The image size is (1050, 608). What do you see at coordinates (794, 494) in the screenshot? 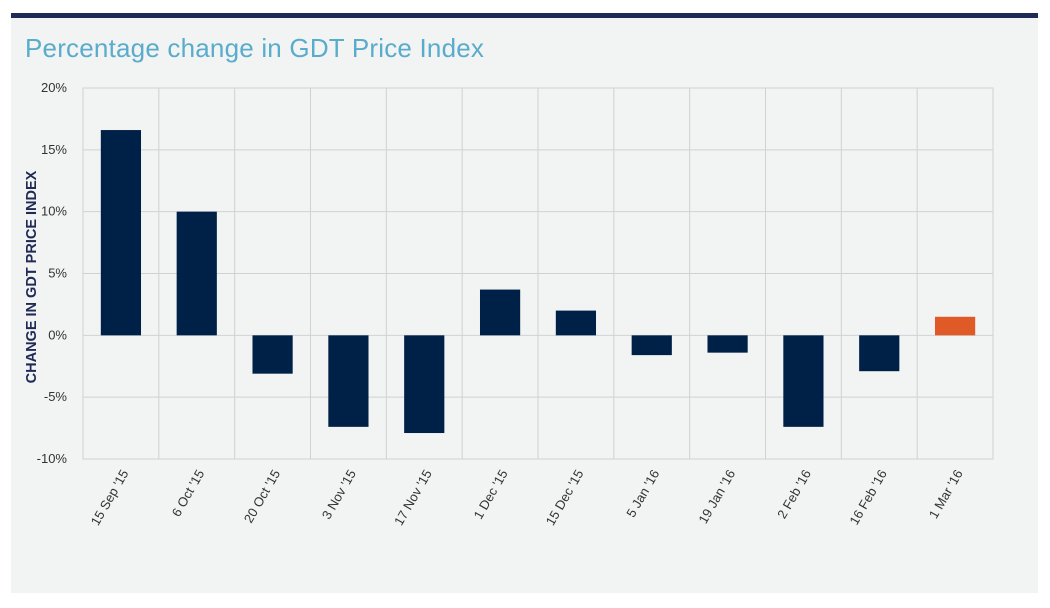
I see `x-tick-label: 2 Feb '16` at bounding box center [794, 494].